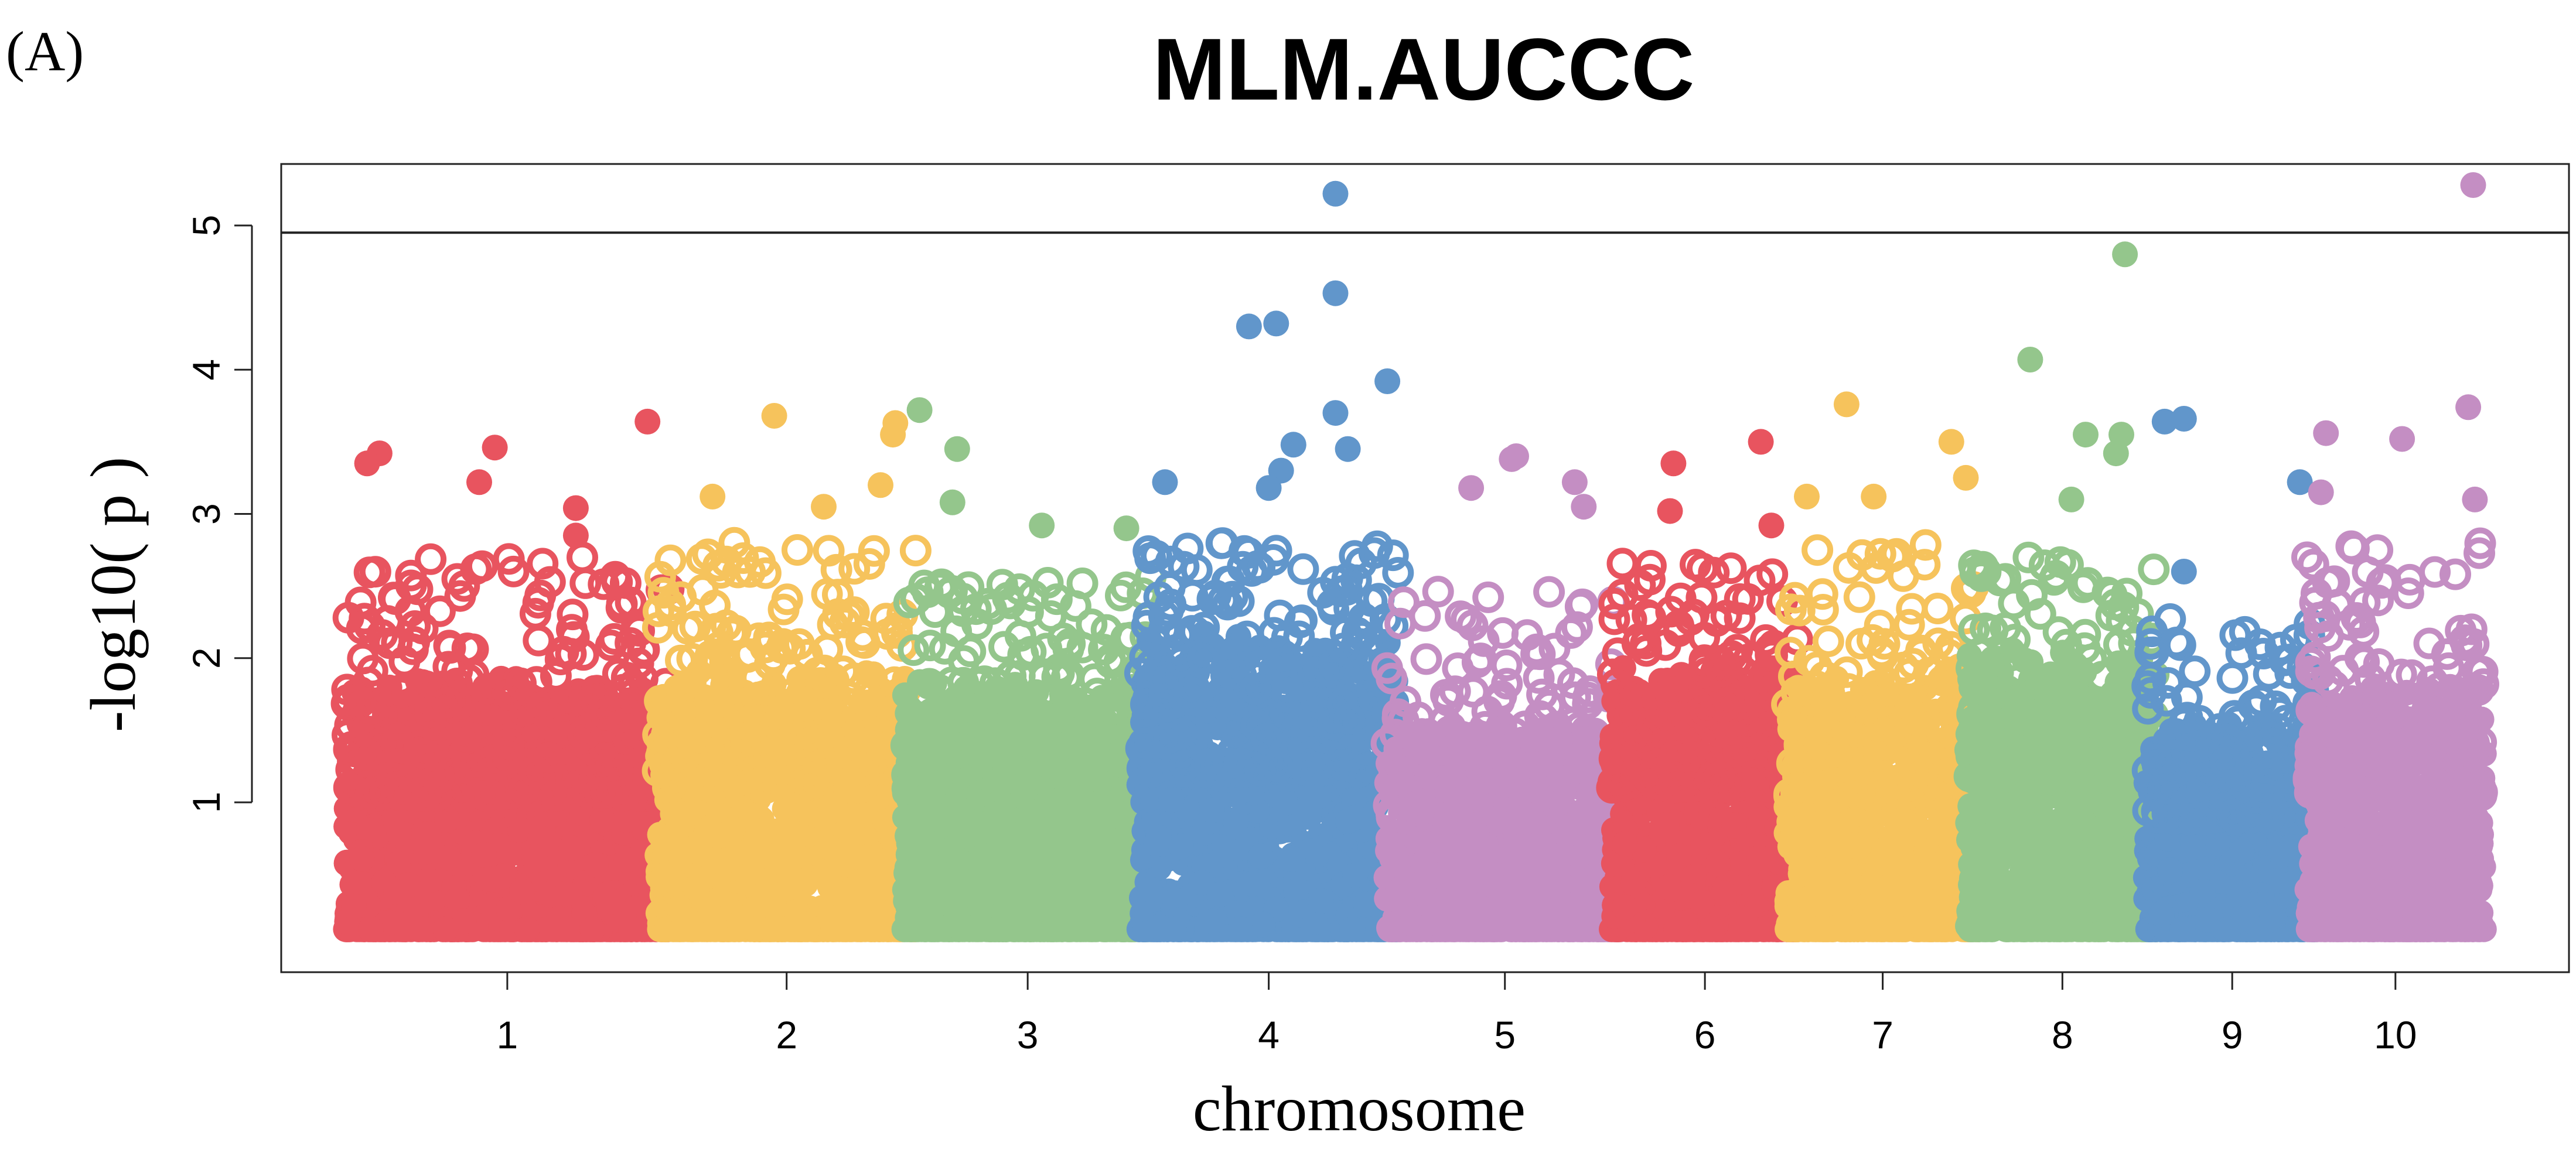 The image size is (2576, 1176). Describe the element at coordinates (1424, 69) in the screenshot. I see `chart-title: MLM.AUCCC` at that location.